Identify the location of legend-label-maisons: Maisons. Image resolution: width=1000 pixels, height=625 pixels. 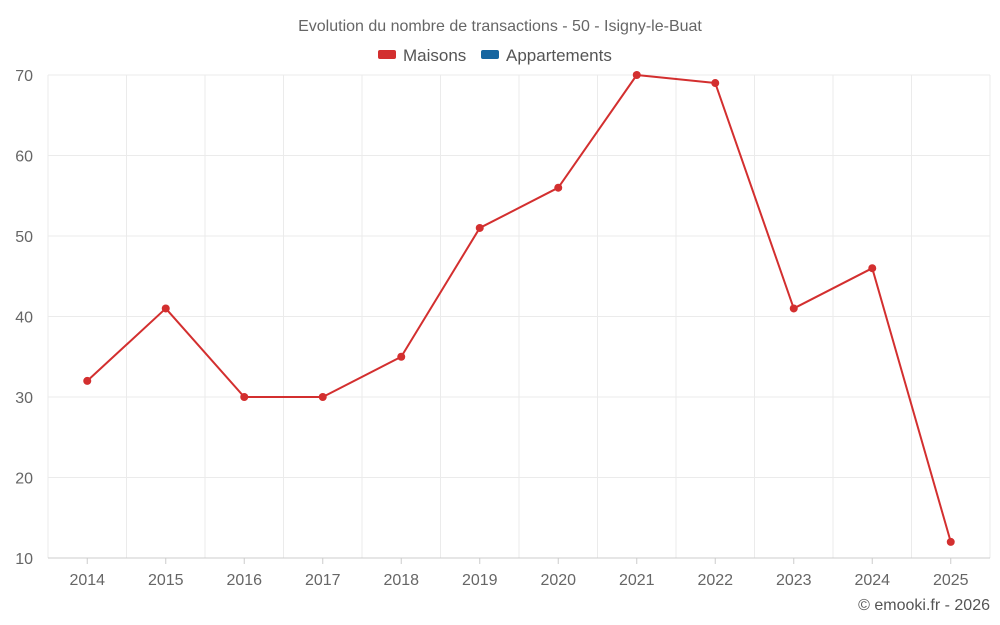
(434, 55).